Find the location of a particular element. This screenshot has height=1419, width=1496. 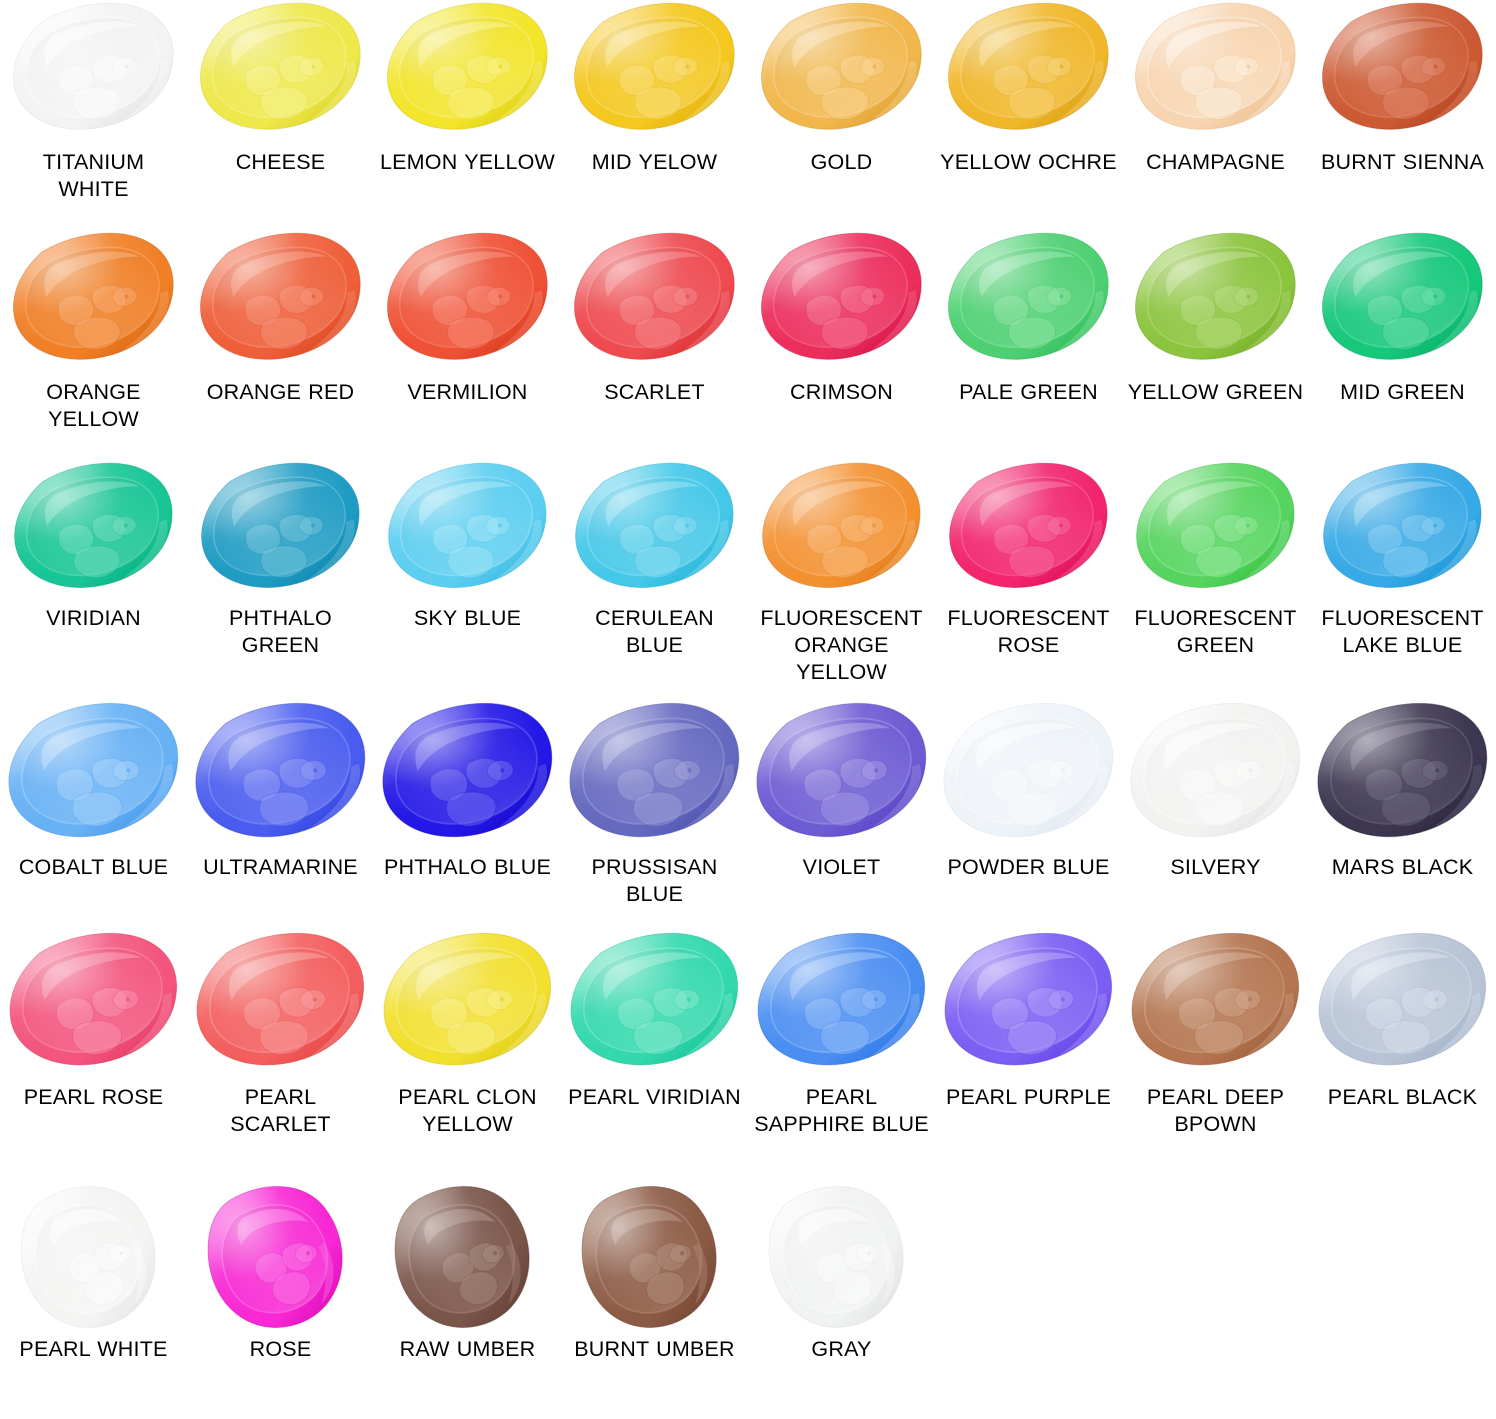

swatch-cell: MARS BLACK is located at coordinates (1402, 815).